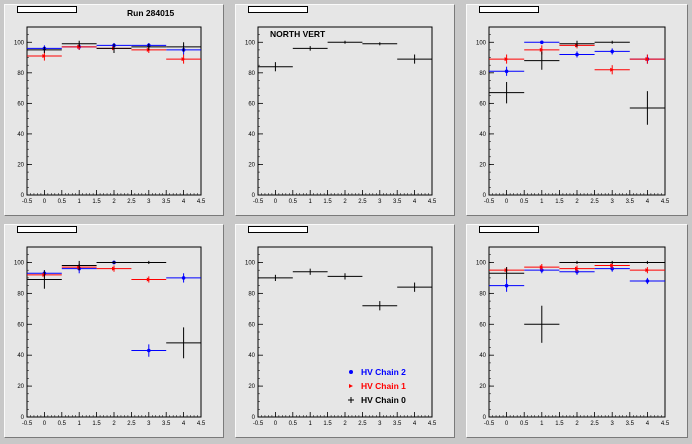 This screenshot has height=444, width=692. I want to click on y-tick-label: 100, so click(19, 43).